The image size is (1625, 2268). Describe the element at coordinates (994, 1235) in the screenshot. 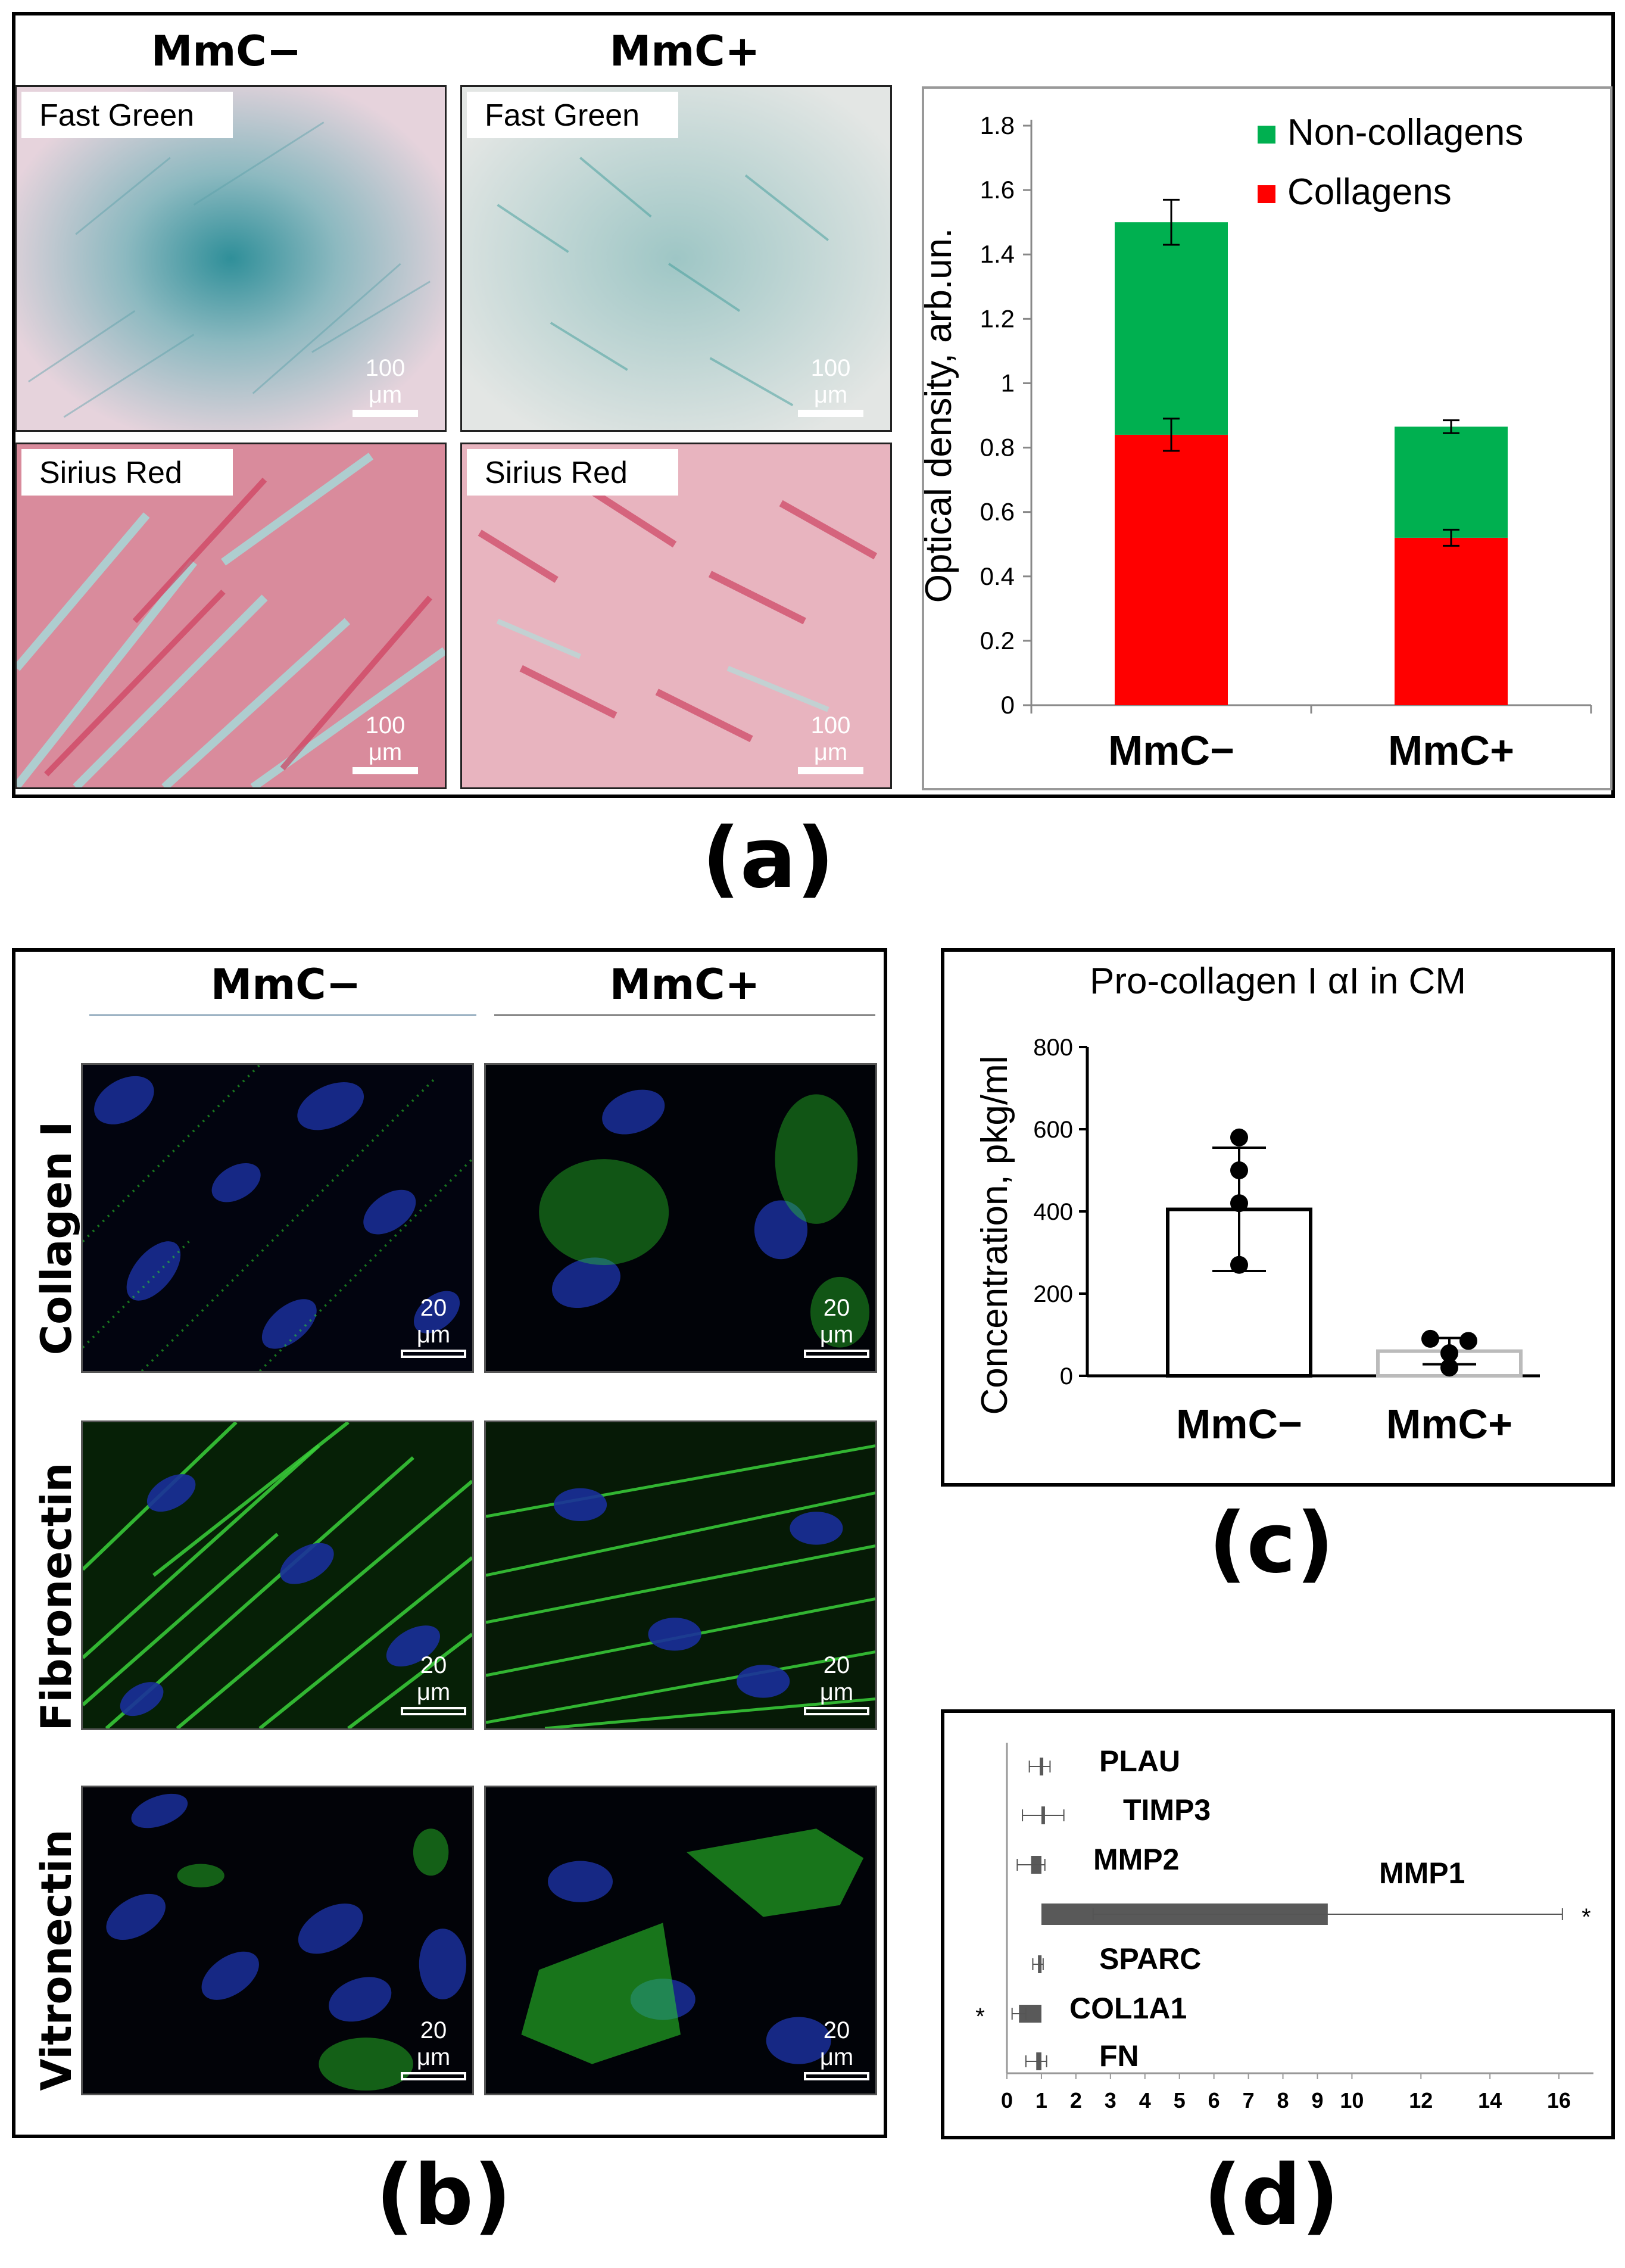

I see `y-axis-label: Concentration, pkg/ml` at that location.